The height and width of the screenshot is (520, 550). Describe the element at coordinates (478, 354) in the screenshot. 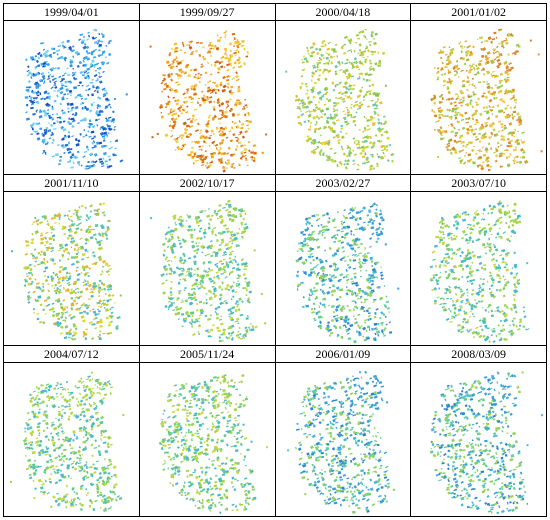

I see `panel-date-label: 2008/03/09` at that location.